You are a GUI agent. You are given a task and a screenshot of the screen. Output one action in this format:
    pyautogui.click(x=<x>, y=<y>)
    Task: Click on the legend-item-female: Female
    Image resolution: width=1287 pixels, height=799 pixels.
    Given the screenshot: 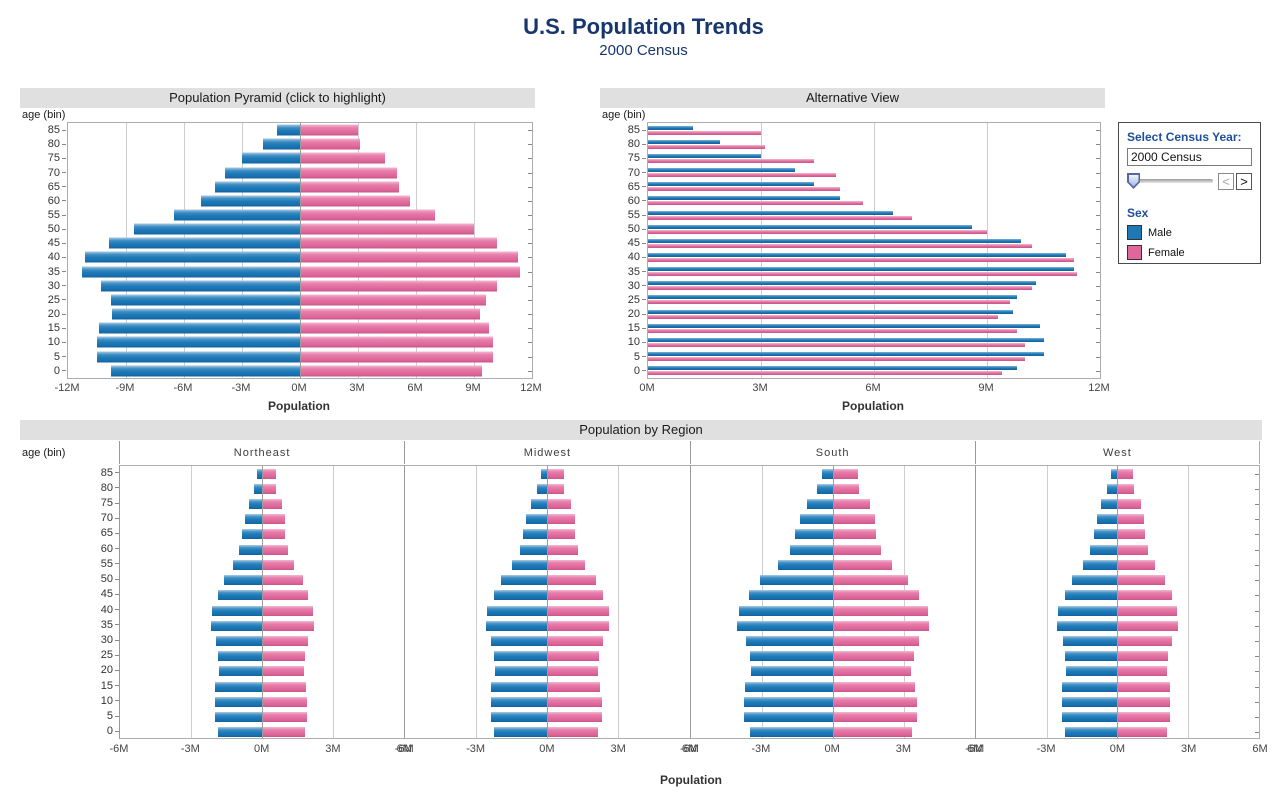 What is the action you would take?
    pyautogui.click(x=1189, y=252)
    